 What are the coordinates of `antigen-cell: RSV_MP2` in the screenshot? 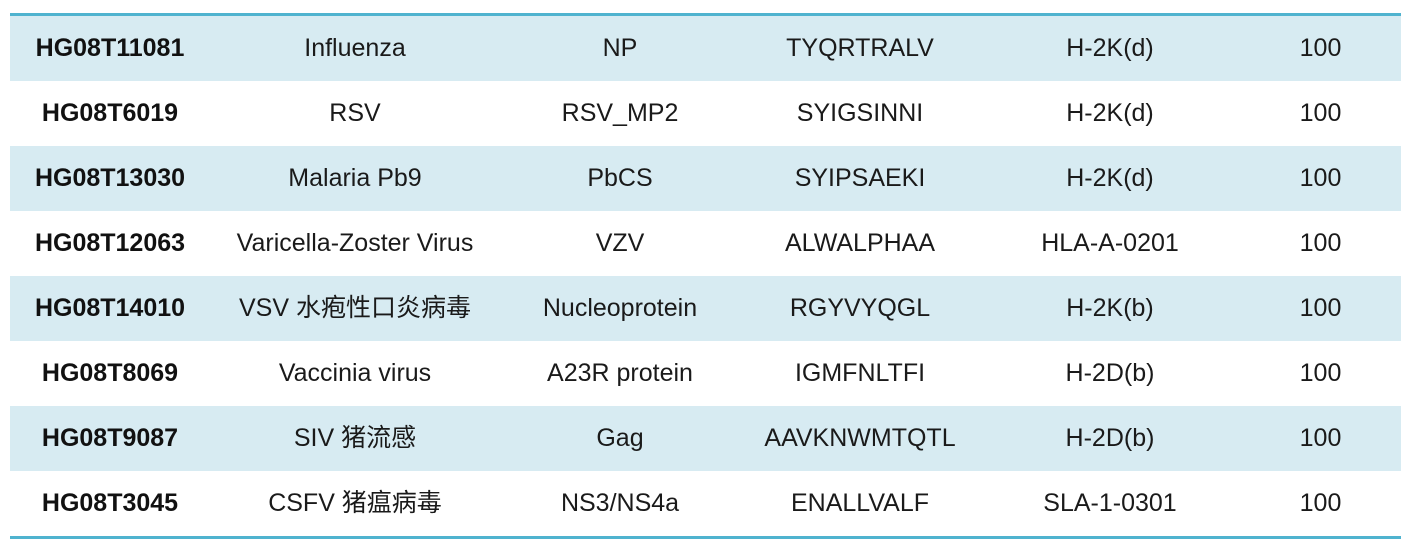 It's located at (620, 113).